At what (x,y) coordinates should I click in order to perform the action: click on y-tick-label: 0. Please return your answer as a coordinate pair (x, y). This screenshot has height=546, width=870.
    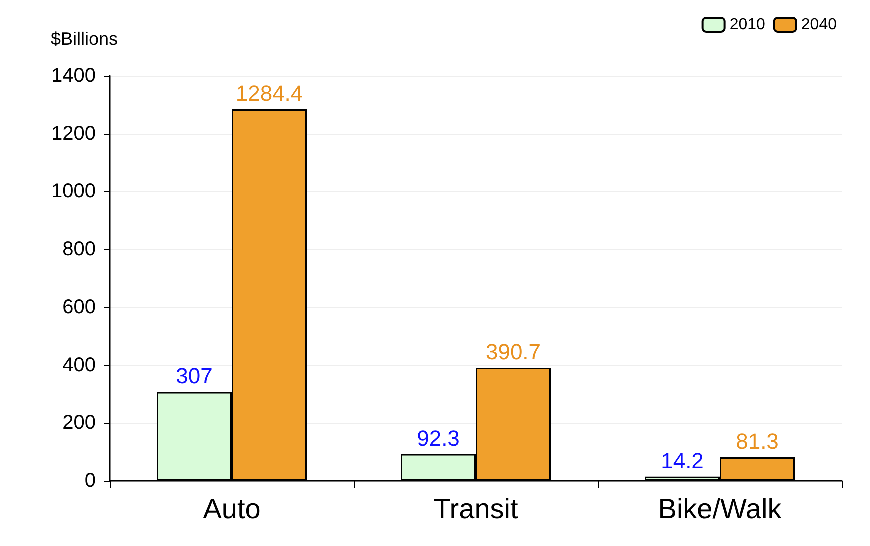
    Looking at the image, I should click on (90, 481).